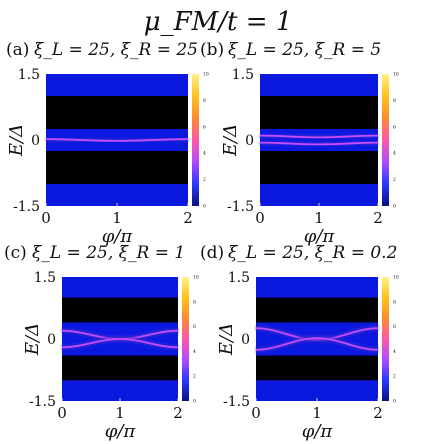  Describe the element at coordinates (116, 50) in the screenshot. I see `panel-title: ξ_L = 25, ξ_R = 25` at that location.